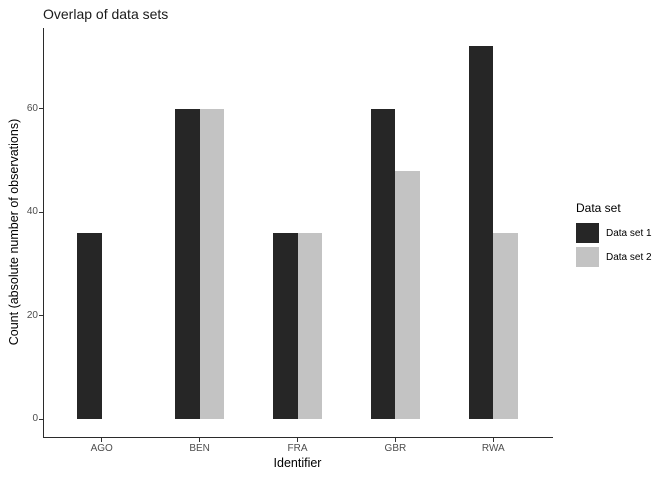 This screenshot has height=480, width=672. What do you see at coordinates (106, 14) in the screenshot?
I see `chart-title: Overlap of data sets` at bounding box center [106, 14].